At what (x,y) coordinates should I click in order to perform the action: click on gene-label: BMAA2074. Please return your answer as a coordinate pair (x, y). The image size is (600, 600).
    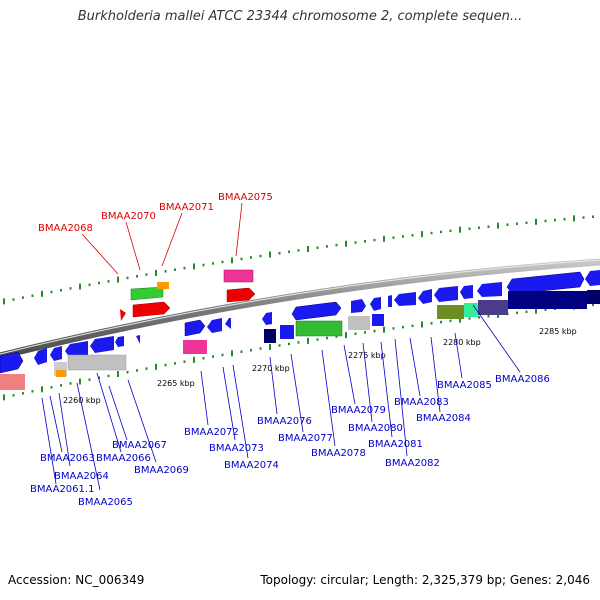
    Looking at the image, I should click on (251, 465).